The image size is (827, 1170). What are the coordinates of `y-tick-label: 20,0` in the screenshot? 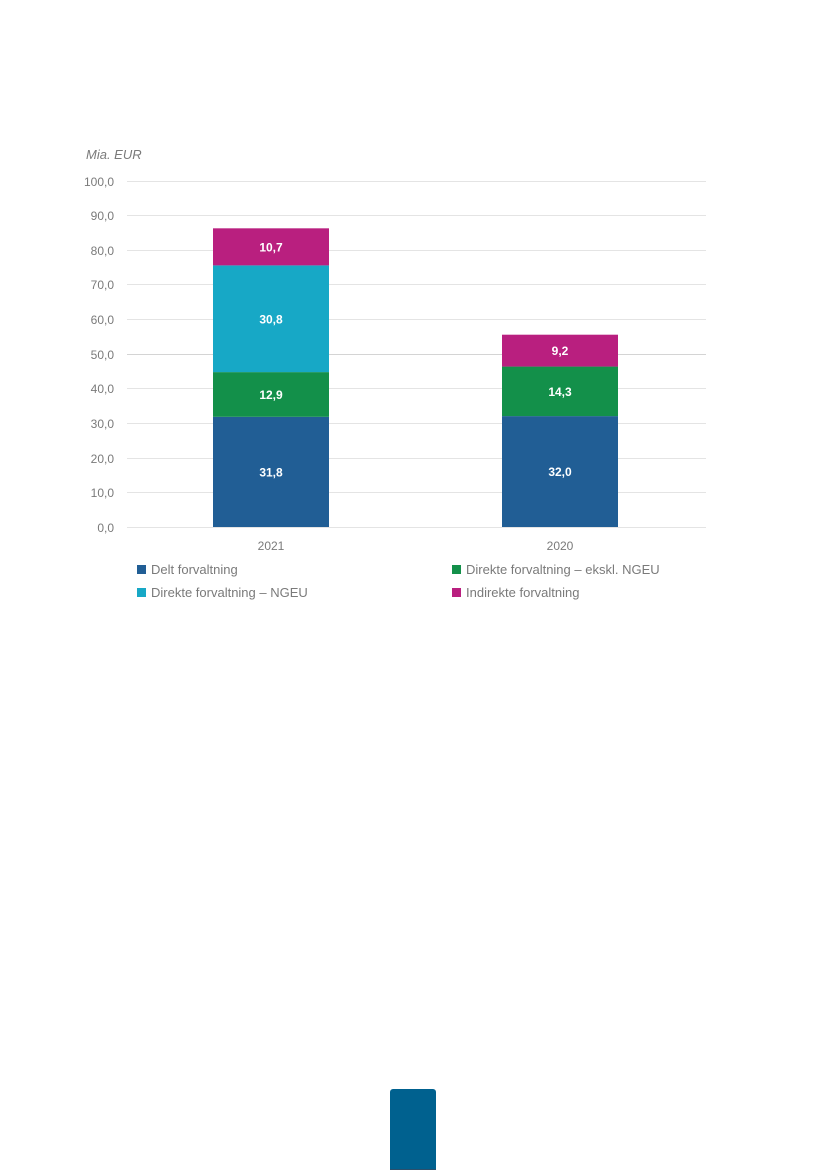 It's located at (103, 459).